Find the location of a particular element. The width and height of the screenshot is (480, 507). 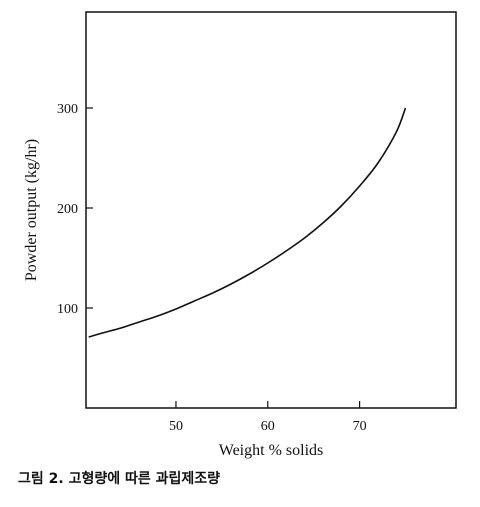

x-axis-title: Weight % solids is located at coordinates (271, 450).